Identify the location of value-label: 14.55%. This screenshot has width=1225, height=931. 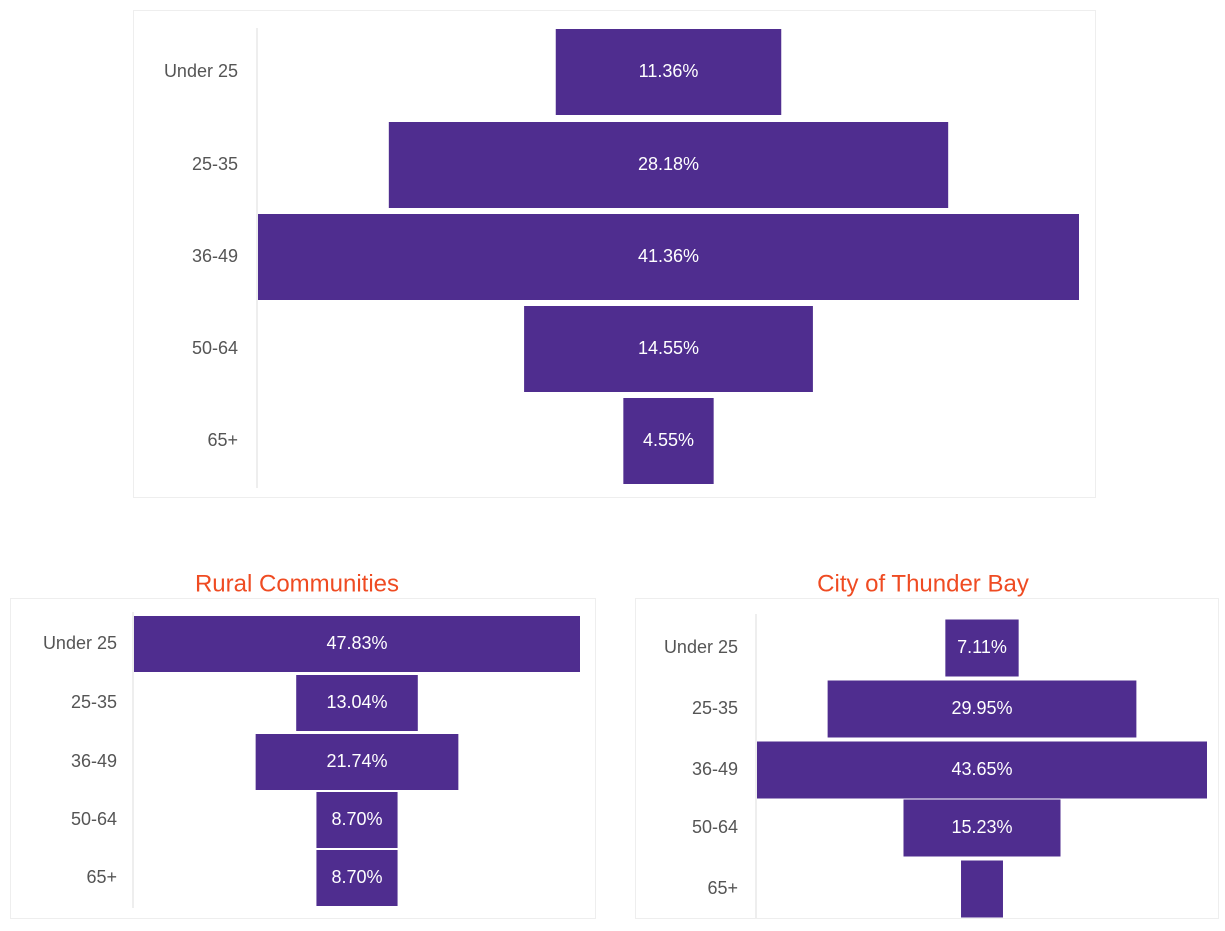
(668, 348).